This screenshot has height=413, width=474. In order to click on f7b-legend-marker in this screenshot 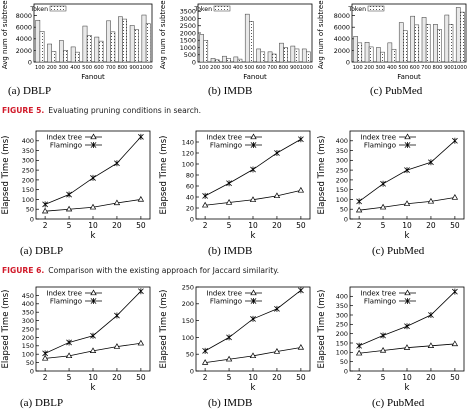, I will do `click(253, 301)`.